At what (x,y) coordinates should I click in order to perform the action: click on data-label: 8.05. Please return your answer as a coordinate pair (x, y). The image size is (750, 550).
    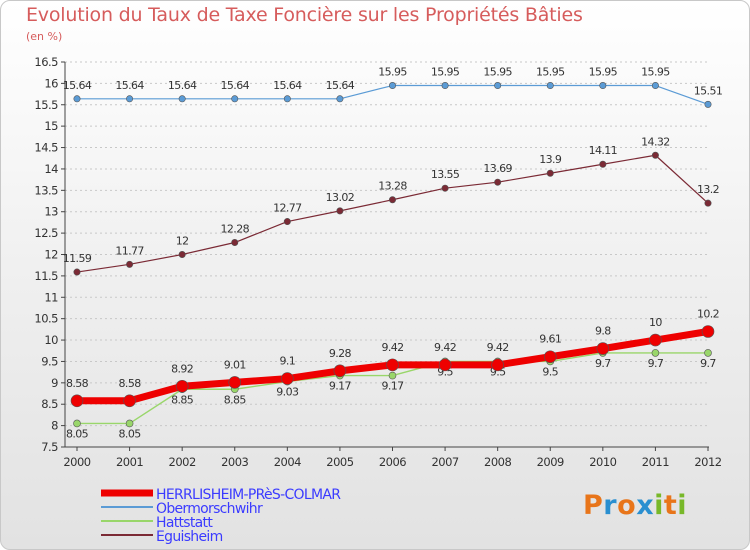
    Looking at the image, I should click on (130, 433).